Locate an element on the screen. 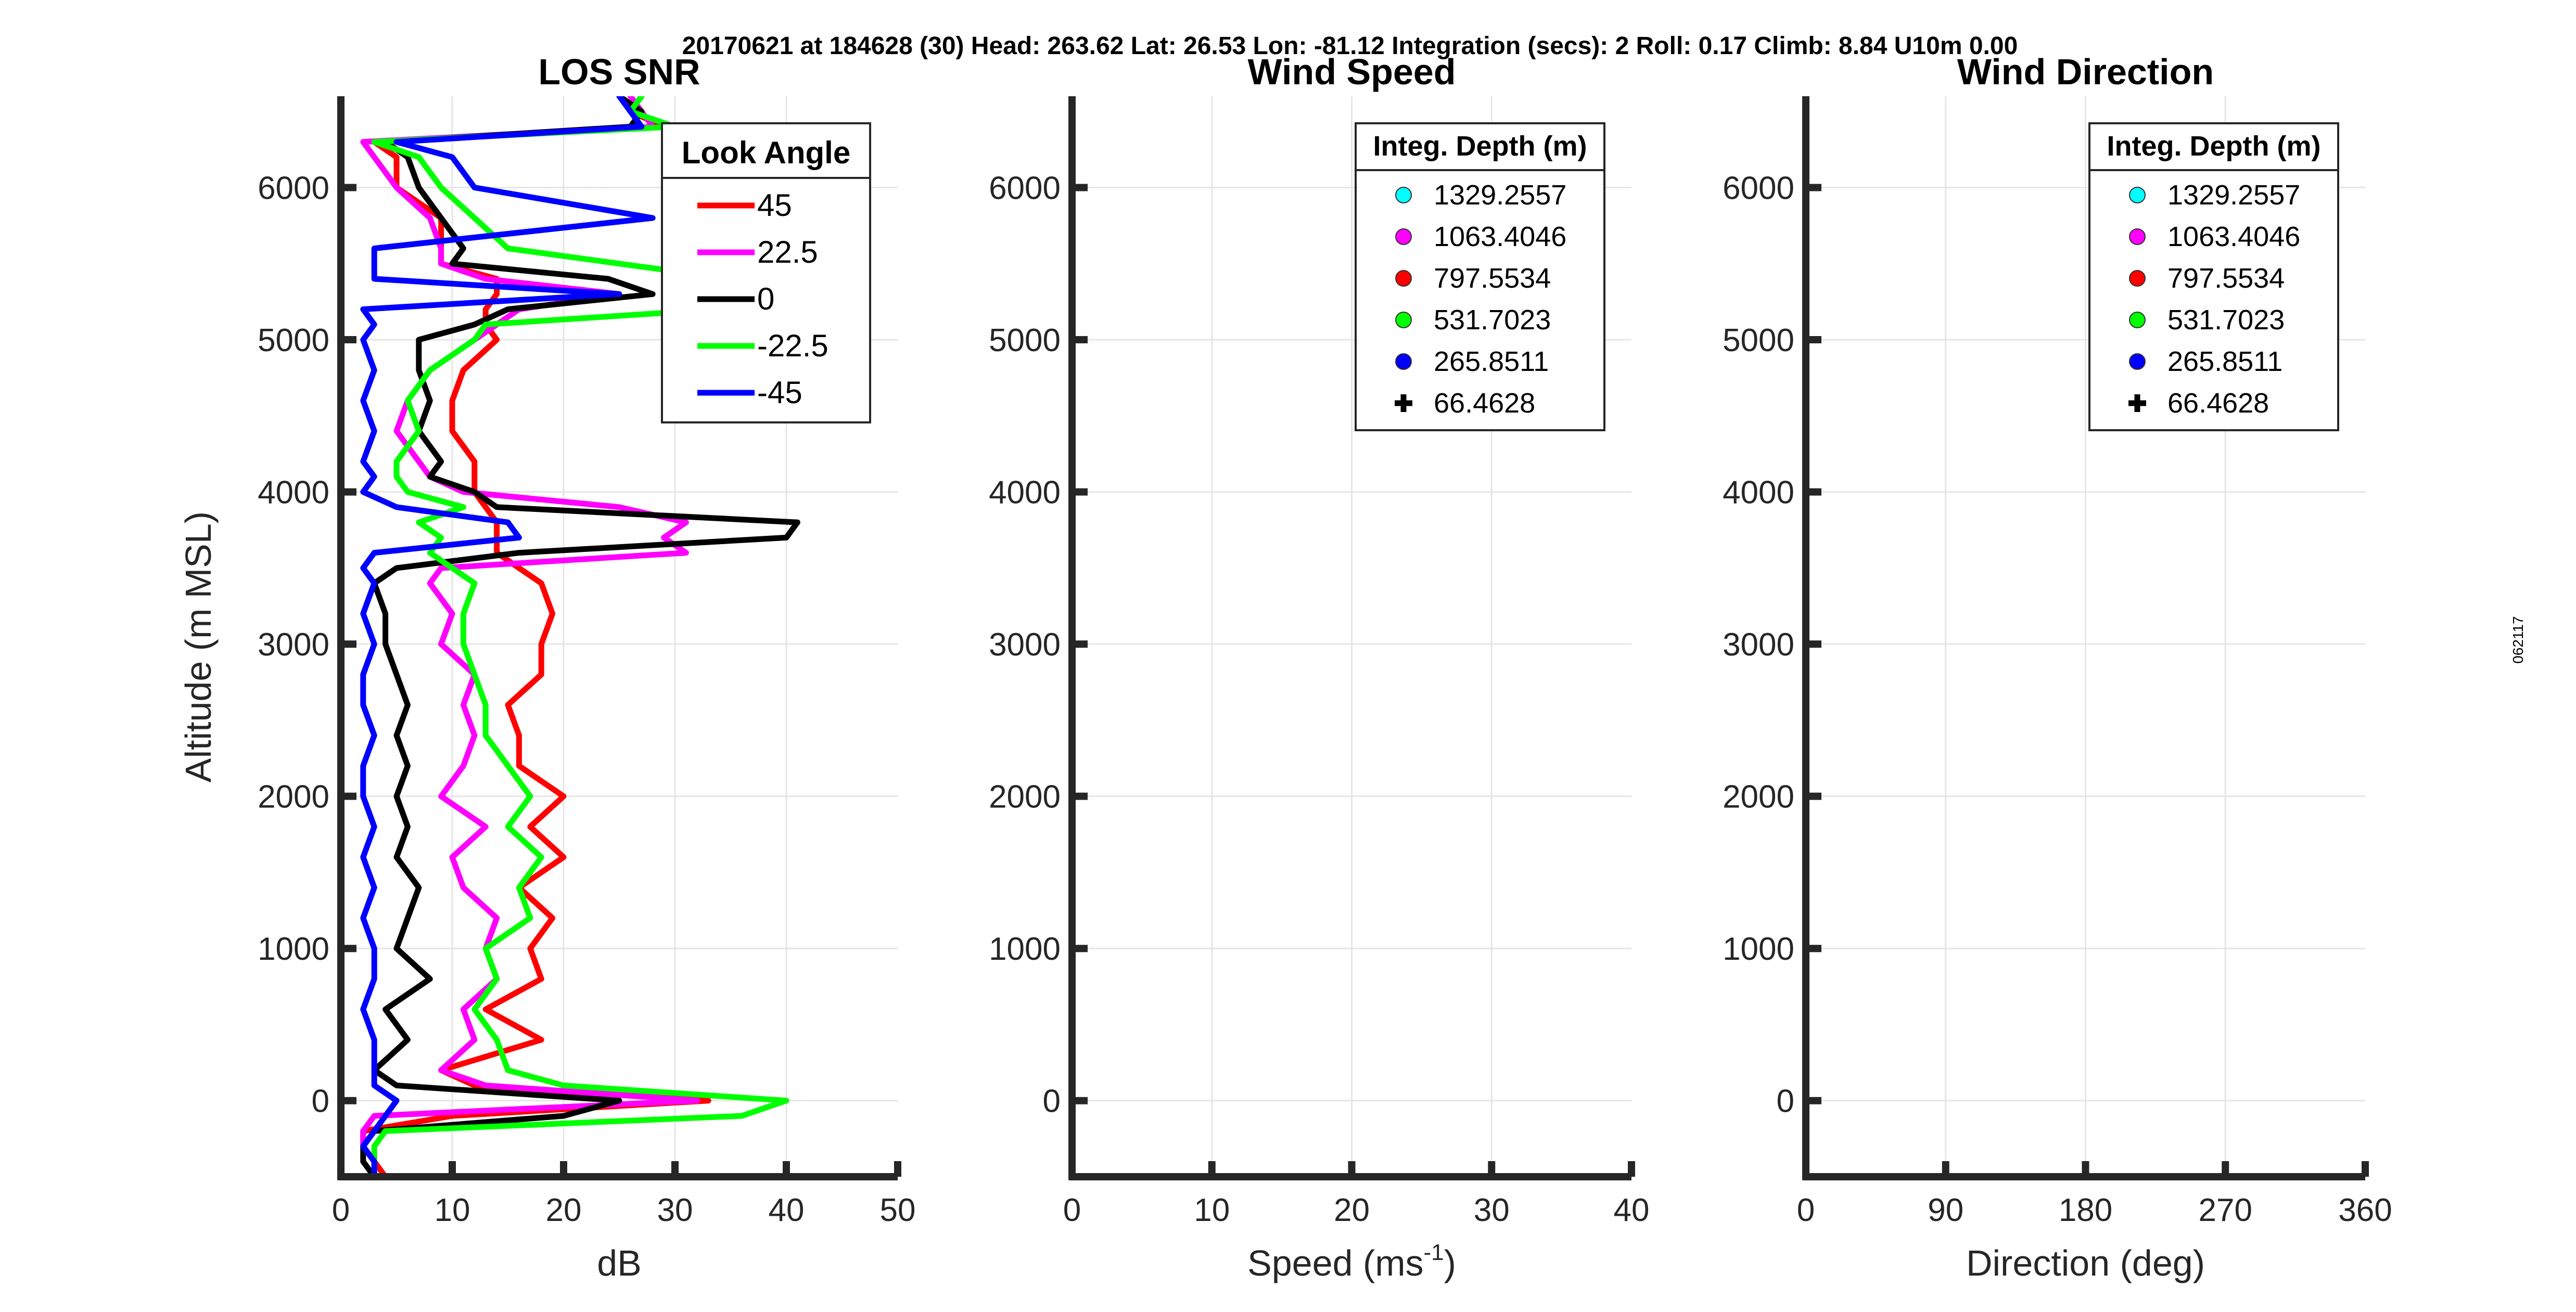  x-axis-label-end: ) is located at coordinates (1450, 1263).